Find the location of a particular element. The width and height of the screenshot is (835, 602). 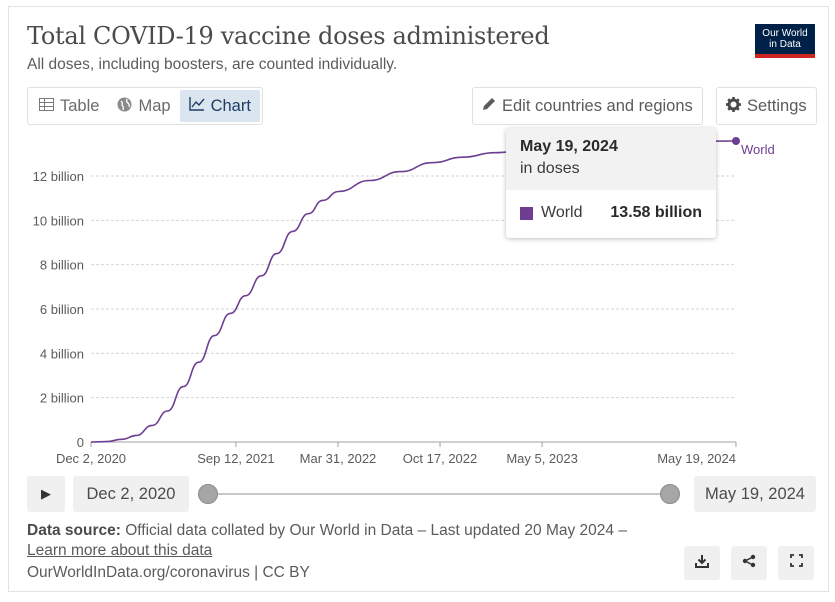

y-tick-label: 0 is located at coordinates (80, 442).